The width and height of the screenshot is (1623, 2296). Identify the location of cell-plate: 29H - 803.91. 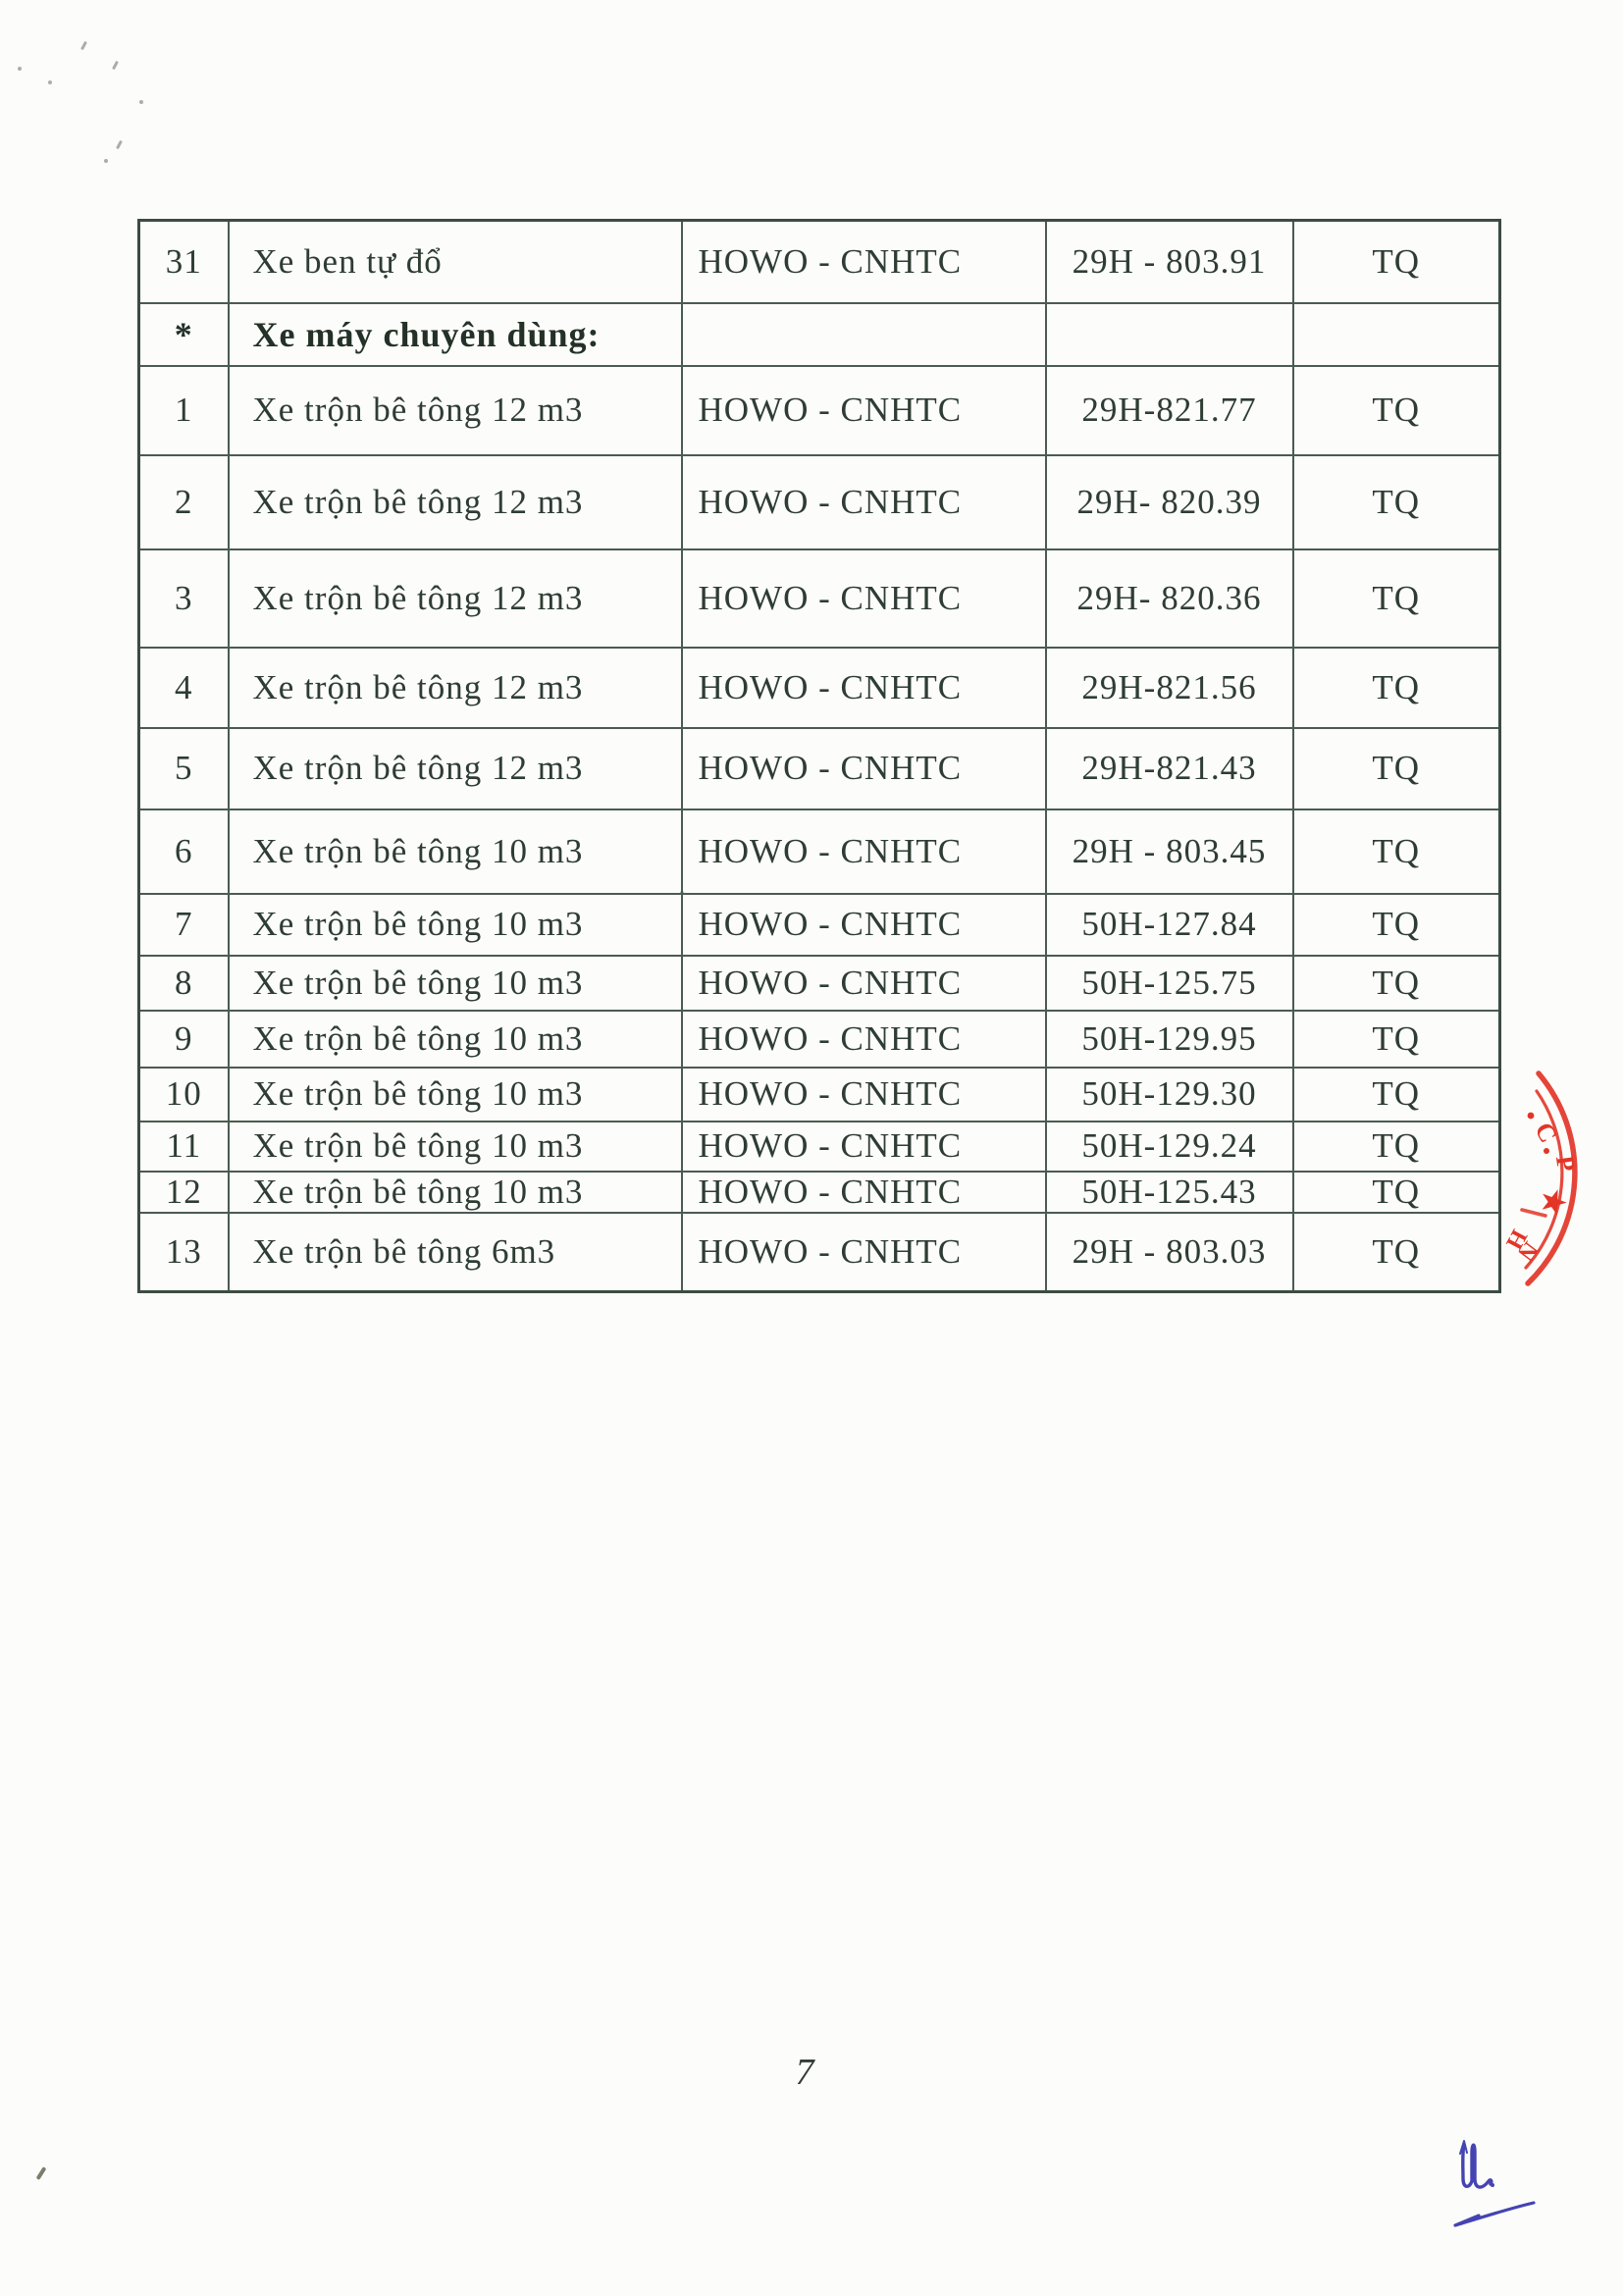
(1169, 261).